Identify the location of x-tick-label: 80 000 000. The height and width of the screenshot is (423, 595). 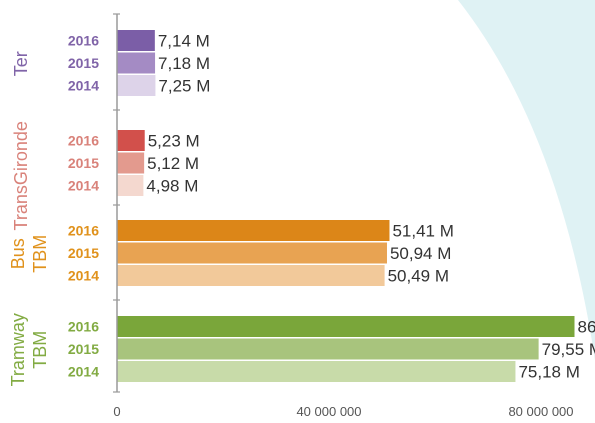
(540, 411).